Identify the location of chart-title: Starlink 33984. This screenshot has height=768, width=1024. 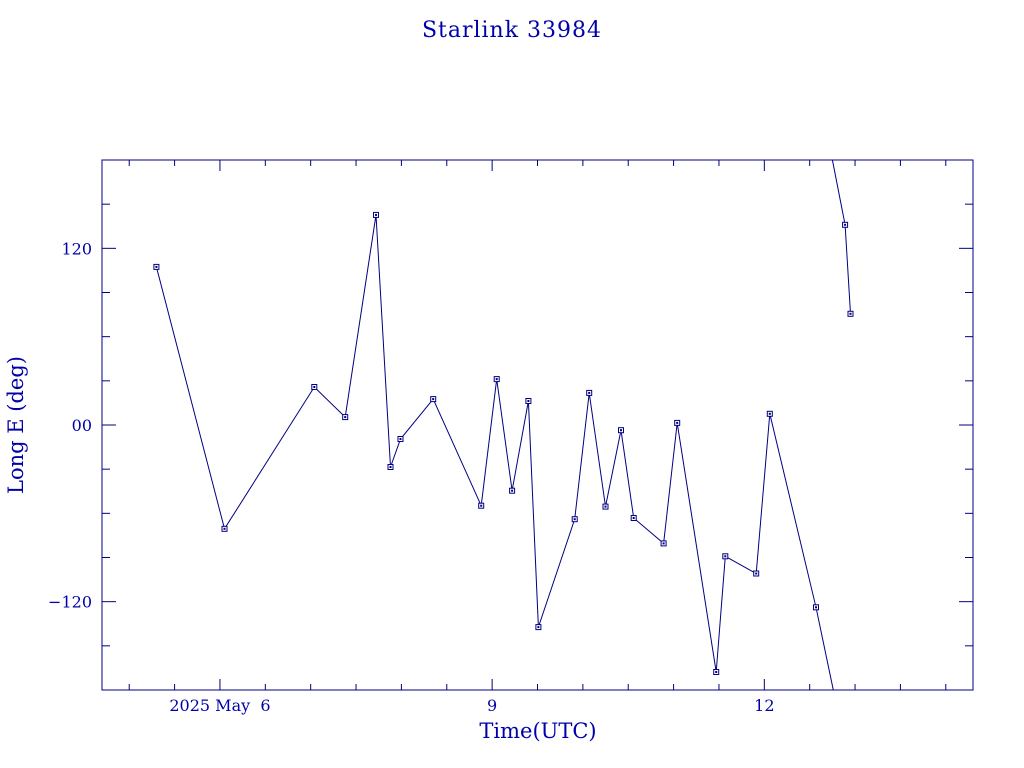
(512, 30).